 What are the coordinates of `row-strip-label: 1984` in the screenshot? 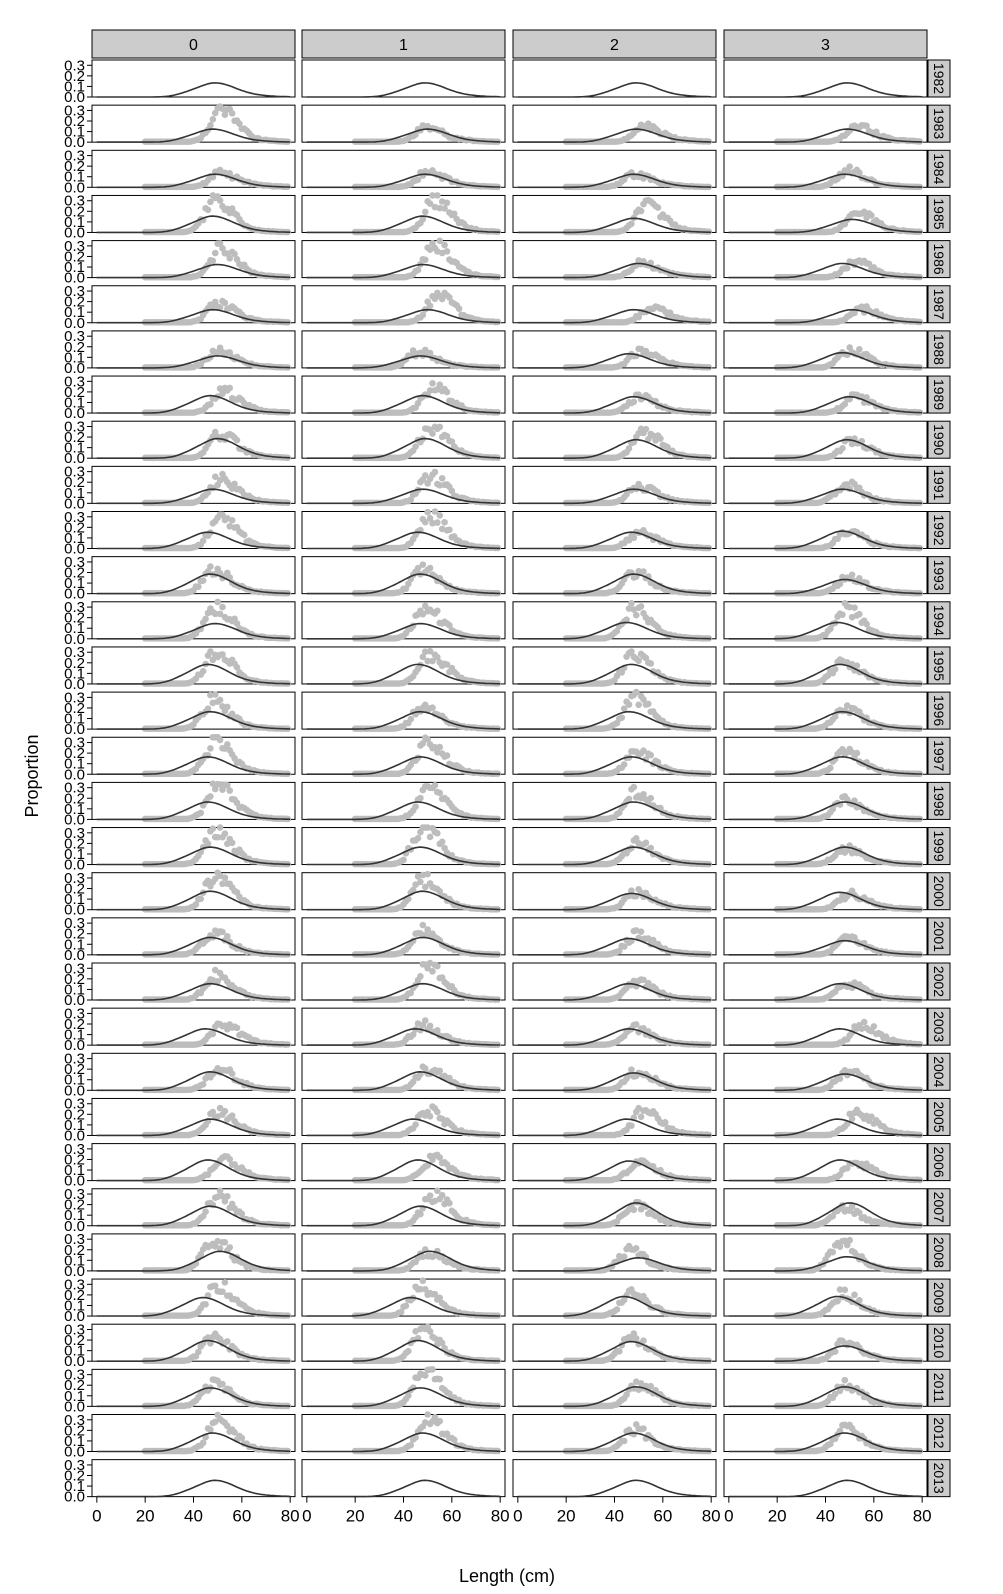 It's located at (939, 168).